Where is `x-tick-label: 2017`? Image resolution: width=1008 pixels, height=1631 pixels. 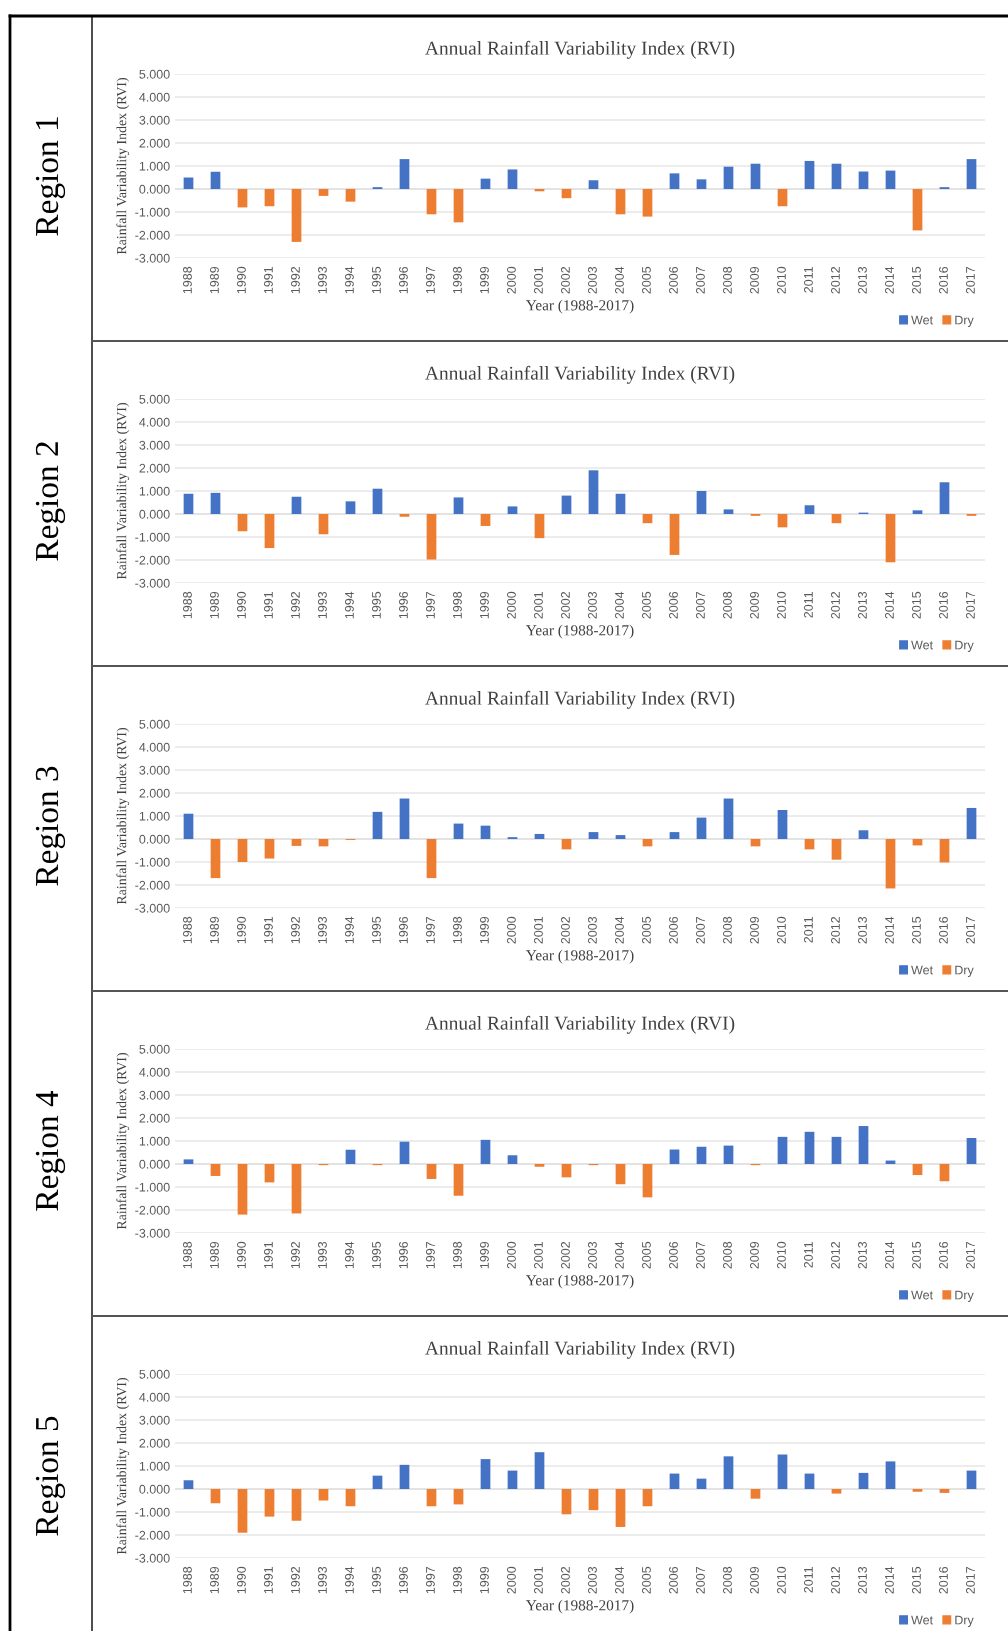 x-tick-label: 2017 is located at coordinates (970, 1255).